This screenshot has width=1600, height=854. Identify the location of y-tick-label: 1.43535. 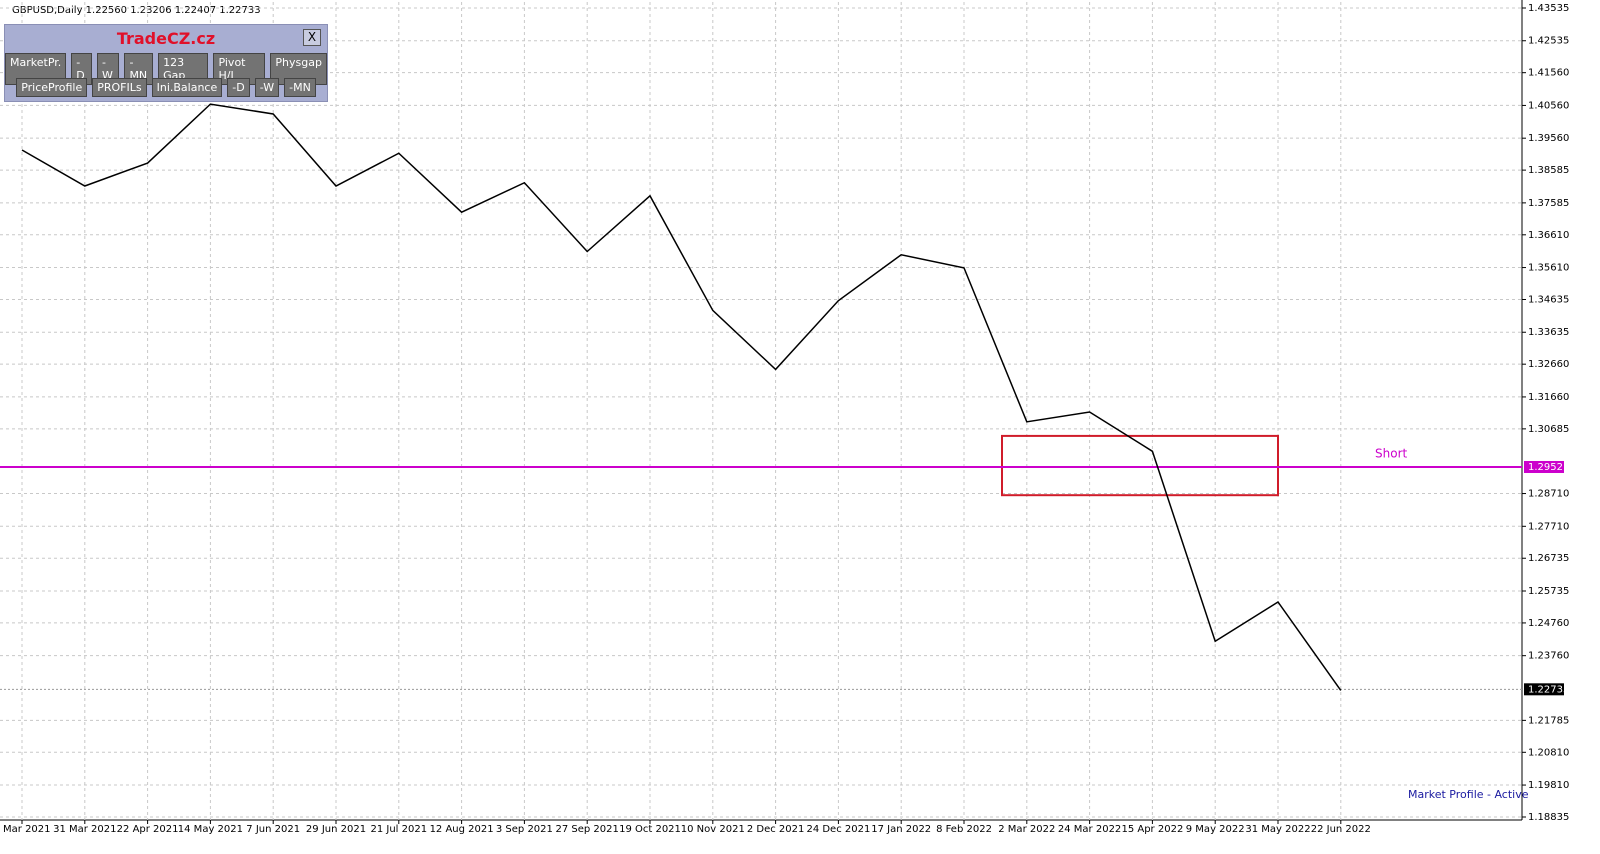
(1548, 8).